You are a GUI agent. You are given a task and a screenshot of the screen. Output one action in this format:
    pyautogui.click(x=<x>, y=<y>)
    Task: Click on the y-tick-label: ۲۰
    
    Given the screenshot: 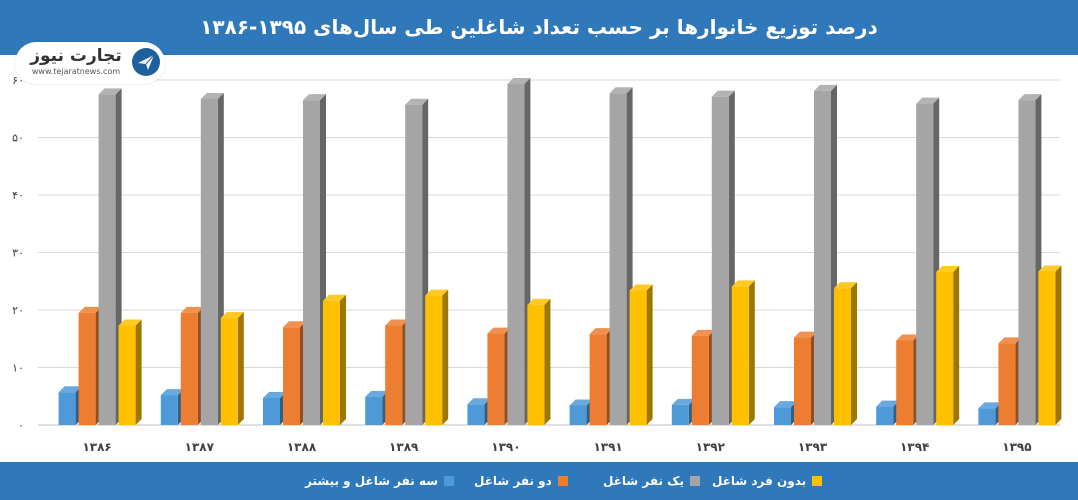 What is the action you would take?
    pyautogui.click(x=18, y=310)
    